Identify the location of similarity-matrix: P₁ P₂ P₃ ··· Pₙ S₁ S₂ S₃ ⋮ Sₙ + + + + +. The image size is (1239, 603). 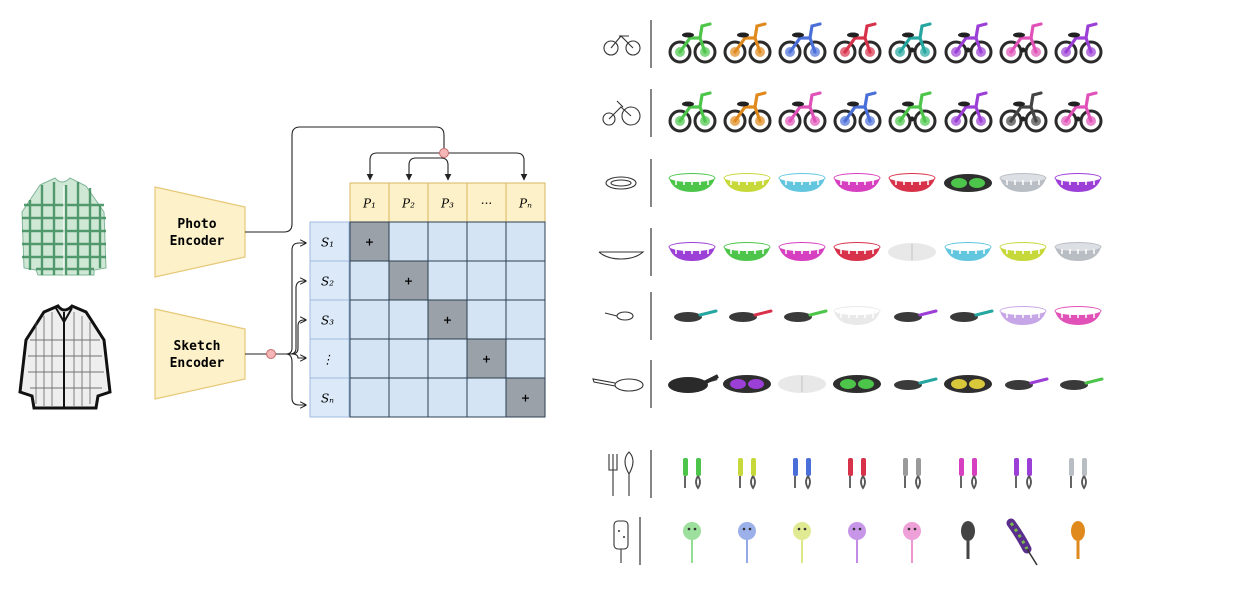
(427, 300).